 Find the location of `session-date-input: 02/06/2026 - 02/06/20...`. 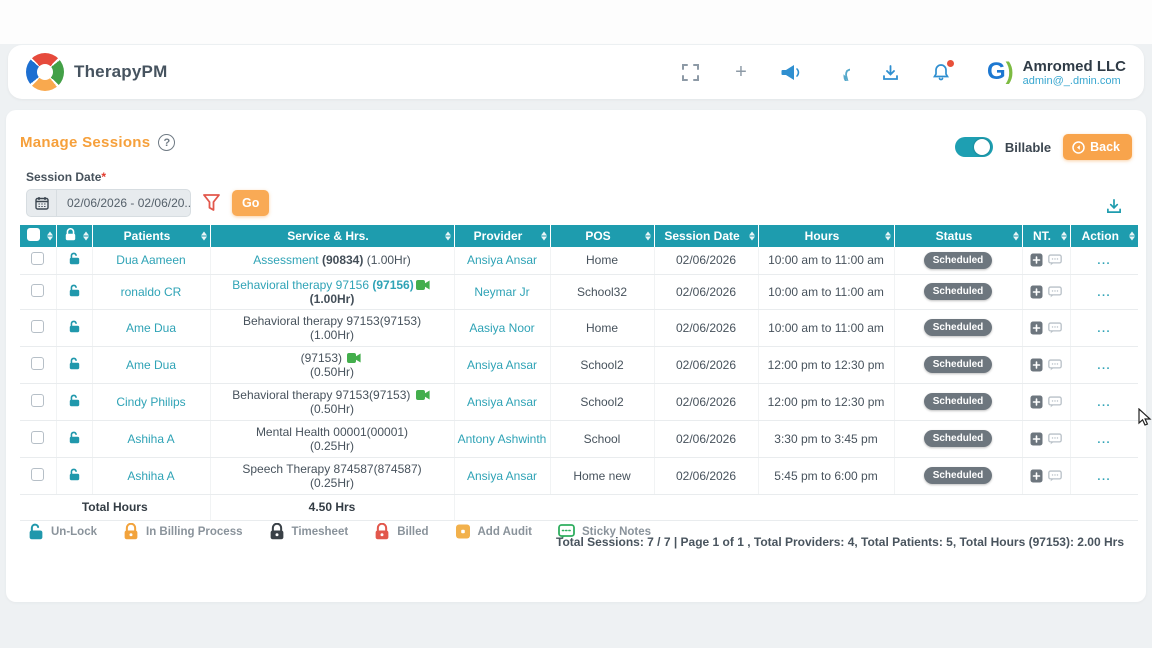

session-date-input: 02/06/2026 - 02/06/20... is located at coordinates (108, 203).